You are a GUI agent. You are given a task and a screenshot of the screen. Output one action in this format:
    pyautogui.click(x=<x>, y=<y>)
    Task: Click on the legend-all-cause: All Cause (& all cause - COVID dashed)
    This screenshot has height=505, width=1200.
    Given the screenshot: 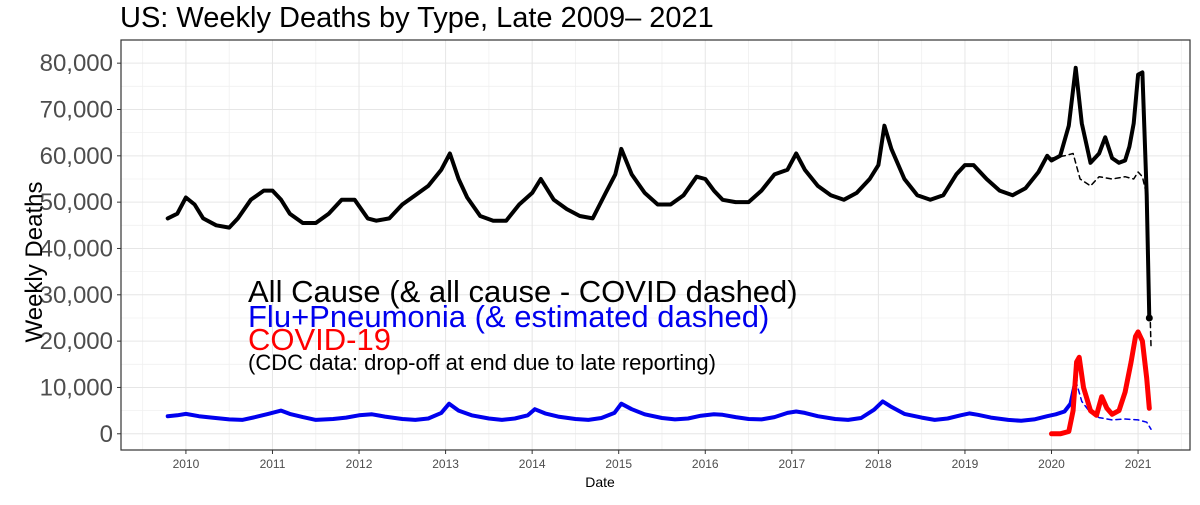 What is the action you would take?
    pyautogui.click(x=523, y=291)
    